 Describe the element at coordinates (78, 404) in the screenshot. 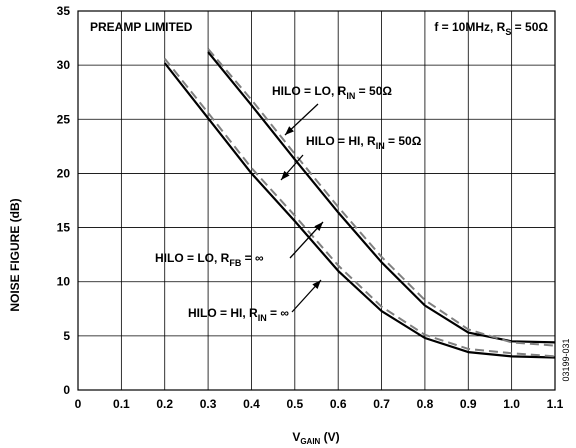

I see `x-tick-label: 0` at that location.